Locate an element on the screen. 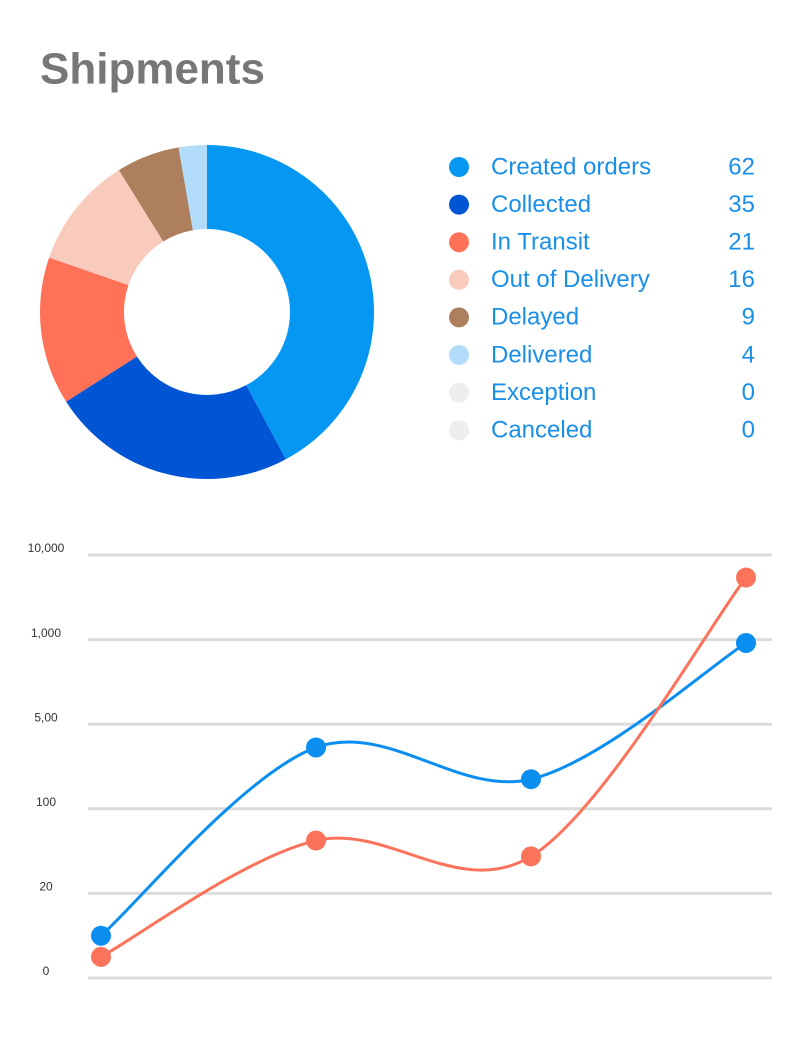 The width and height of the screenshot is (800, 1062). y-tick-label: 10,000 is located at coordinates (46, 548).